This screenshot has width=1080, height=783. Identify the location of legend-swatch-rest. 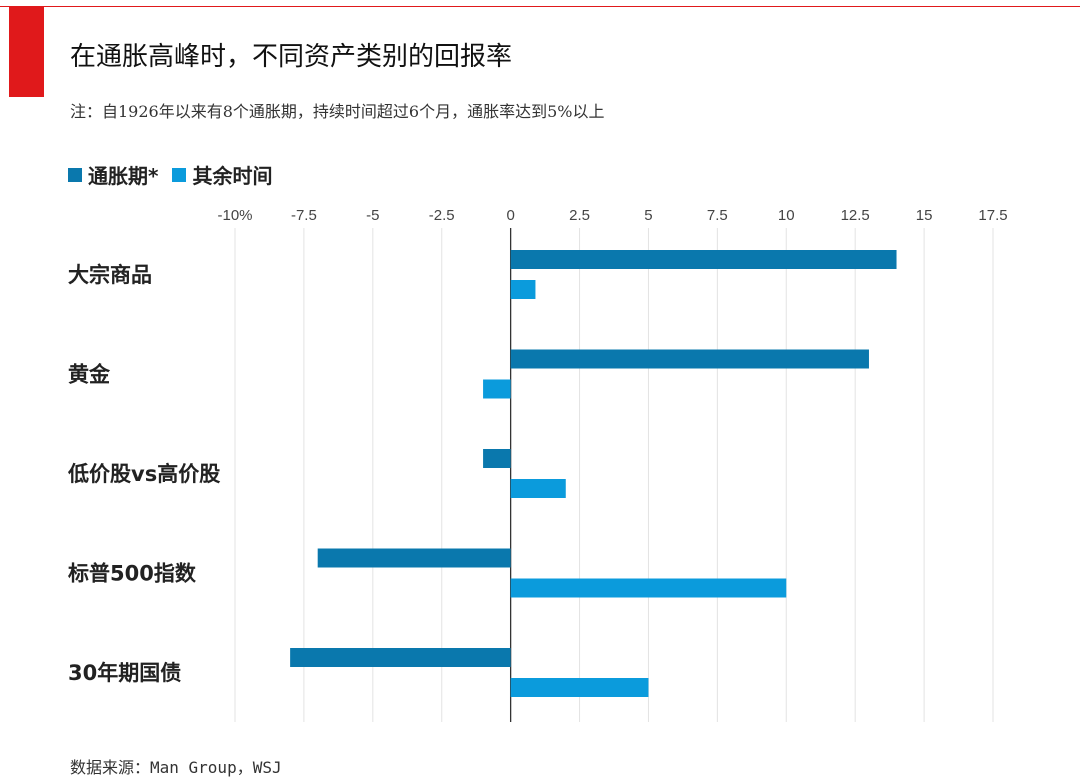
(179, 174).